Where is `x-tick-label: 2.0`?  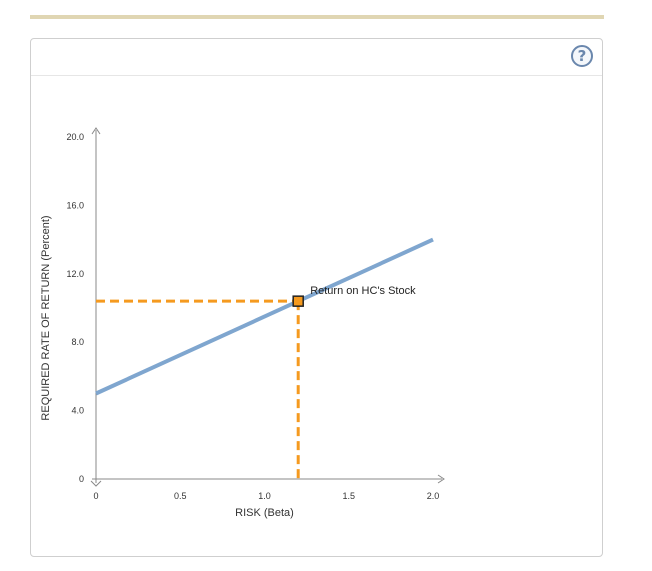 x-tick-label: 2.0 is located at coordinates (433, 496).